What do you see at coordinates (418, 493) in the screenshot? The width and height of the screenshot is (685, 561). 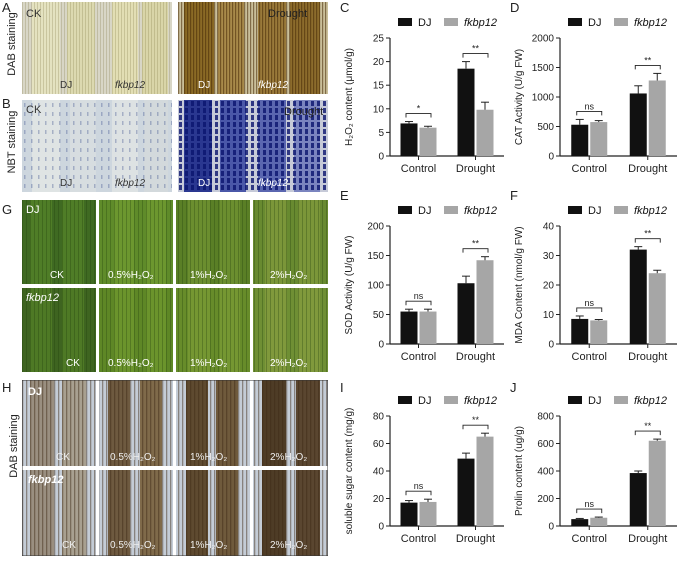 I see `chart-i-sig-bracket-control` at bounding box center [418, 493].